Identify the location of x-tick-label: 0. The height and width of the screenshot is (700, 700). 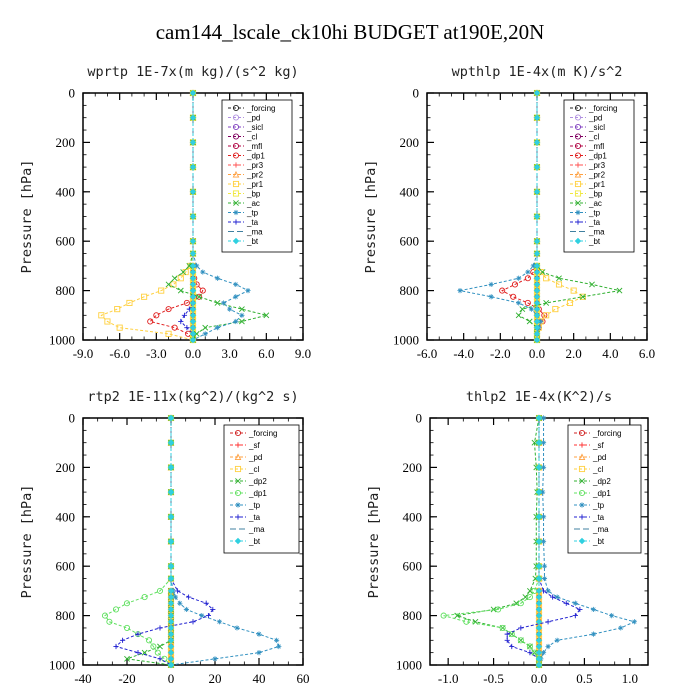
(171, 678).